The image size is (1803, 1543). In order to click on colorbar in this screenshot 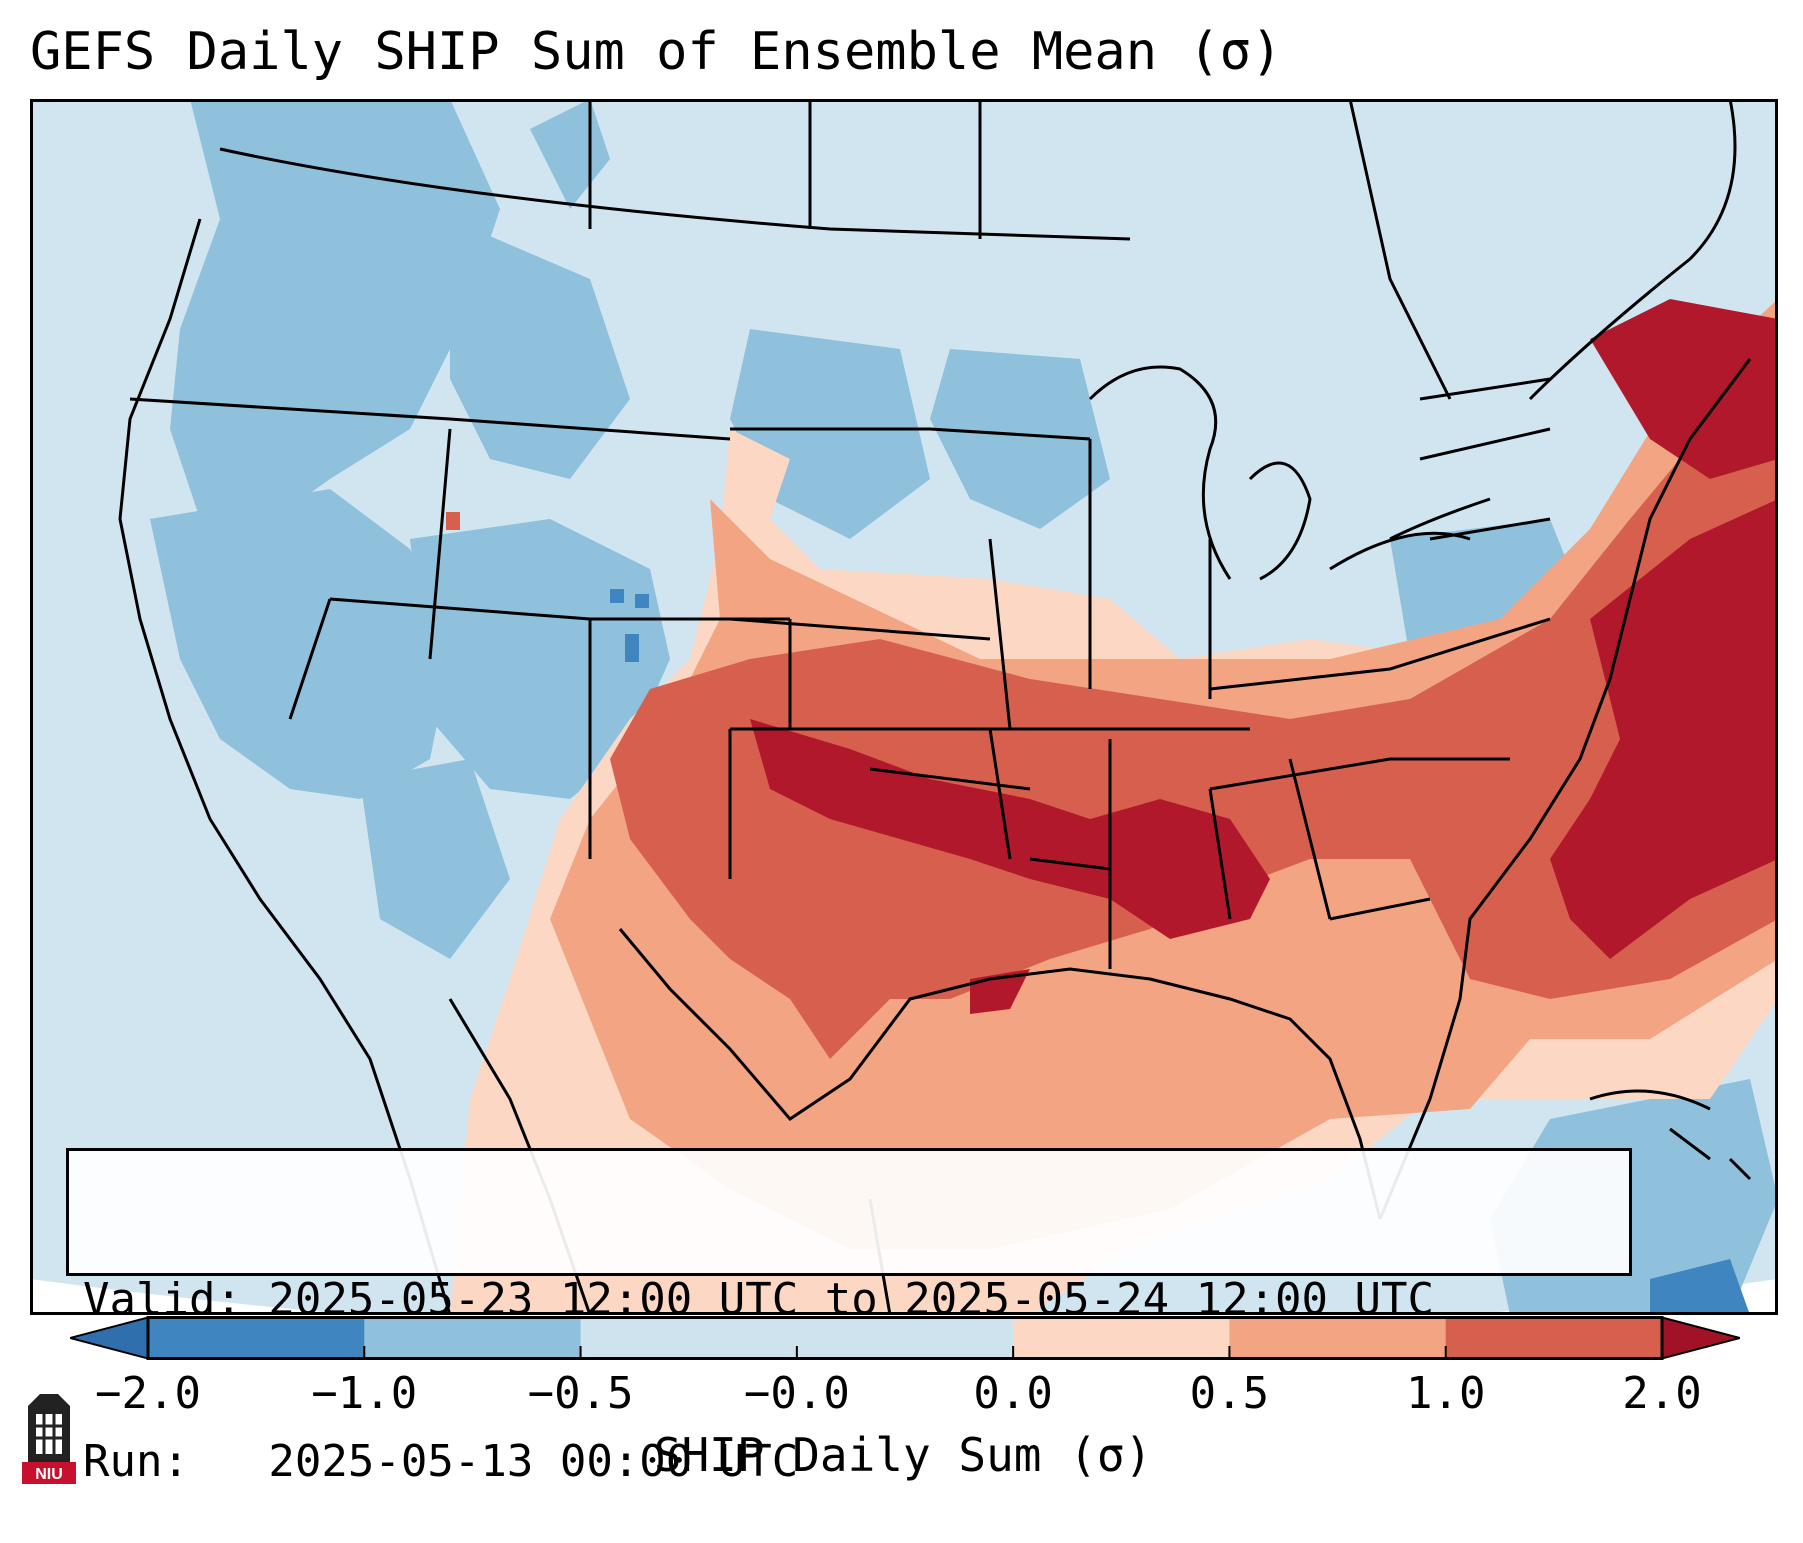, I will do `click(905, 1338)`.